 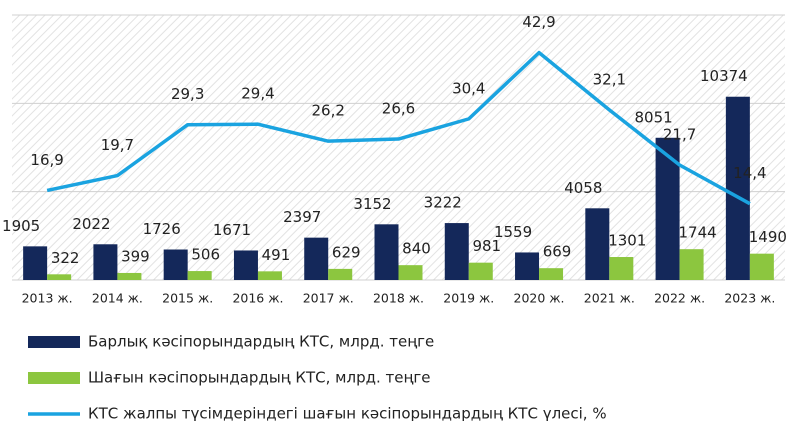 What do you see at coordinates (609, 79) in the screenshot?
I see `data-label: 32,1` at bounding box center [609, 79].